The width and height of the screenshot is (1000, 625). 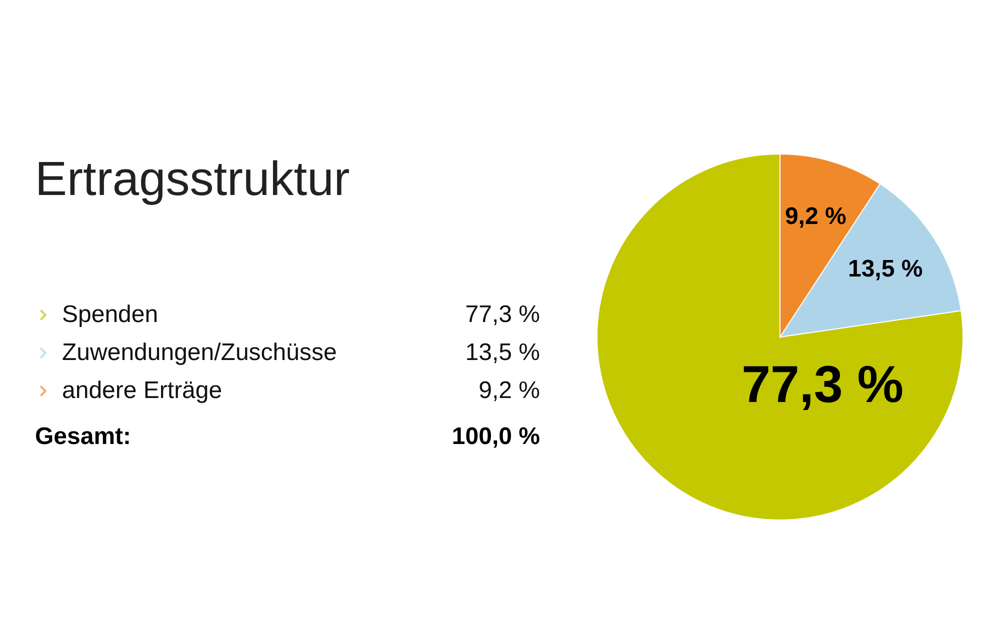 What do you see at coordinates (83, 436) in the screenshot?
I see `text: Gesamt:` at bounding box center [83, 436].